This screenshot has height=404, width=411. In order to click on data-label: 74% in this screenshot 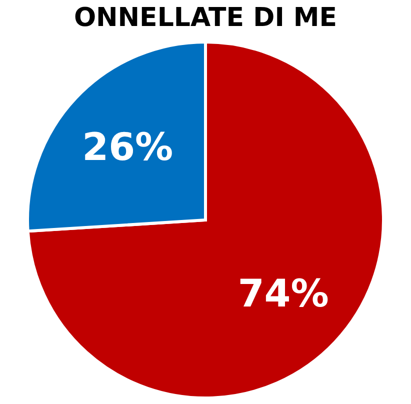, I will do `click(283, 293)`.